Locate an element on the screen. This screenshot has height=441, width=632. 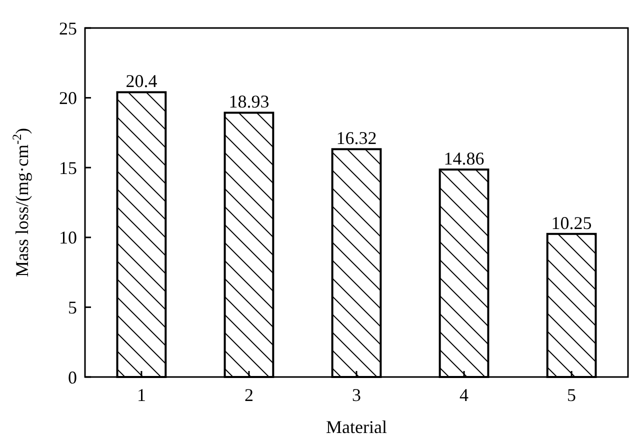
data-label: 14.86 is located at coordinates (464, 158).